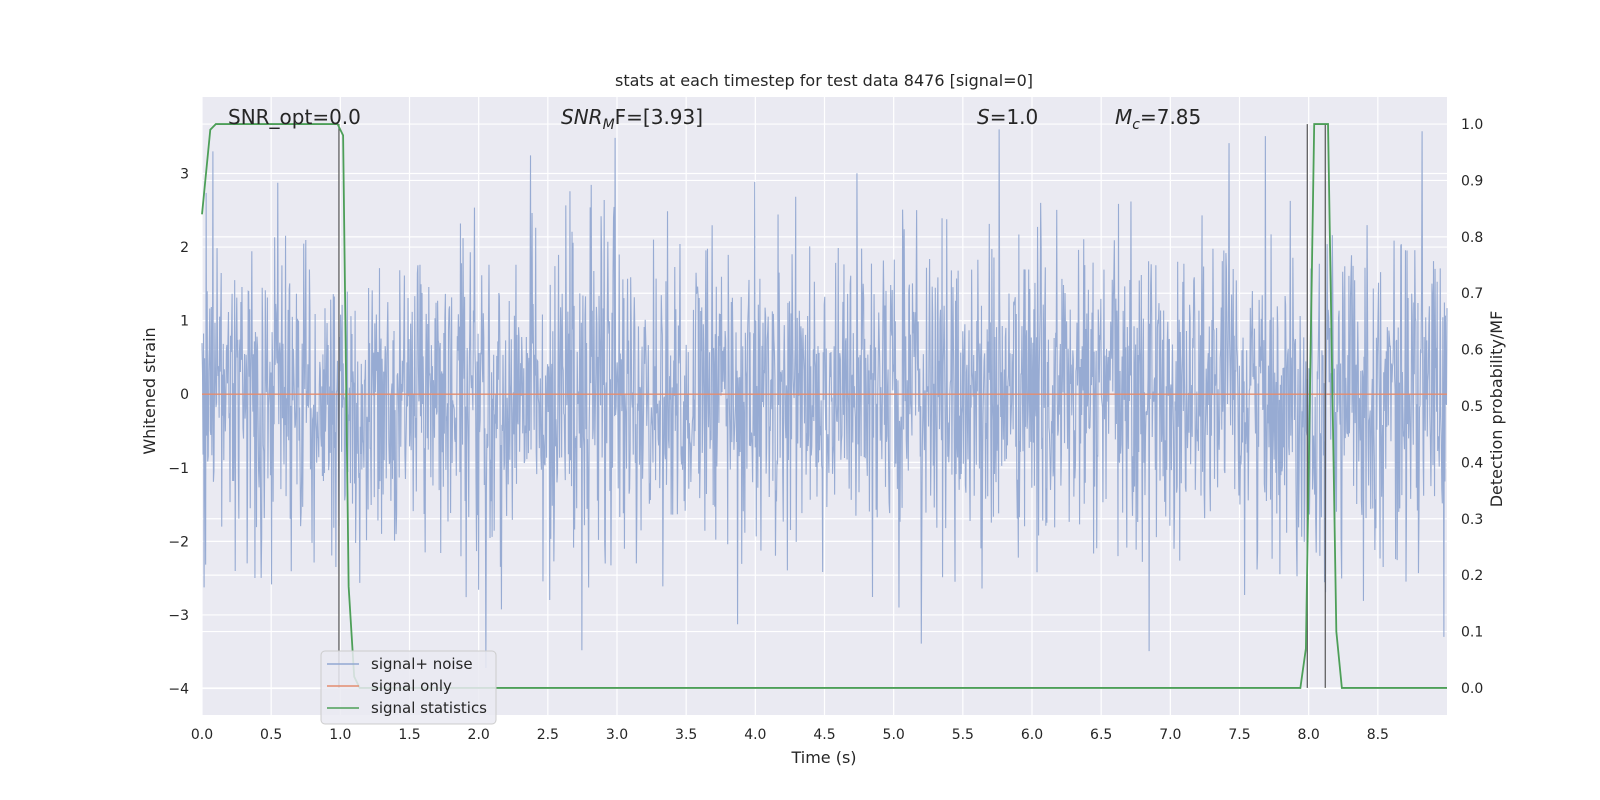 Image resolution: width=1600 pixels, height=800 pixels. Describe the element at coordinates (823, 757) in the screenshot. I see `x-axis-label: Time (s)` at that location.